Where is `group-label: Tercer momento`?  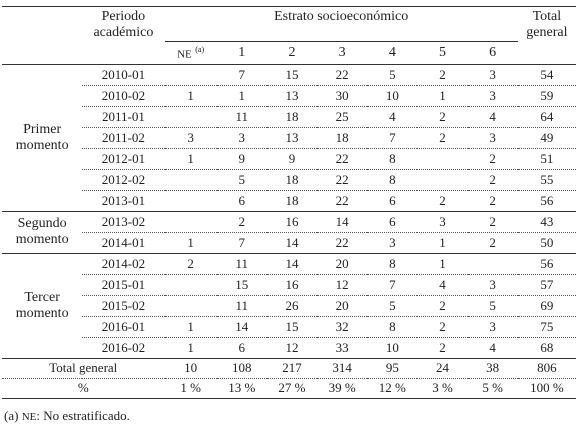 group-label: Tercer momento is located at coordinates (42, 306).